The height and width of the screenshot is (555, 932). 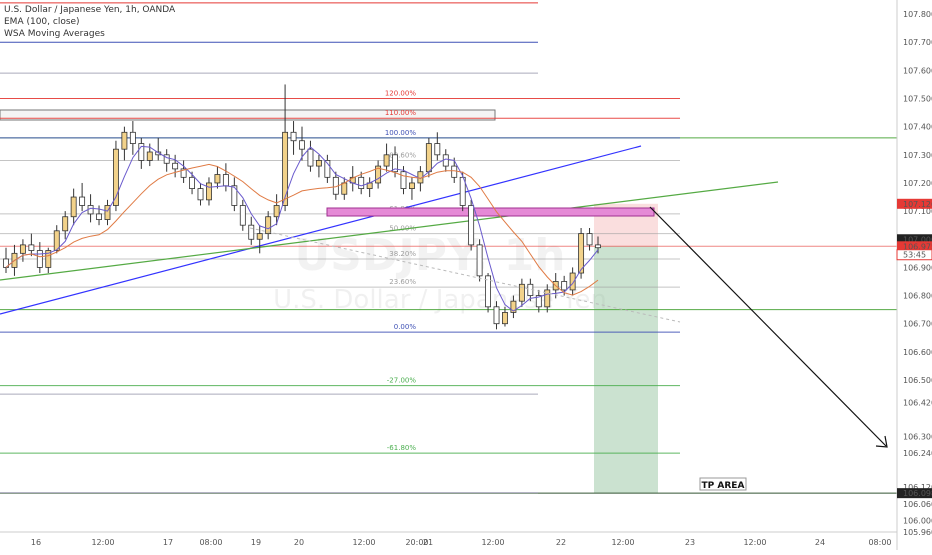 I want to click on fib-label-9: -27.00%, so click(x=402, y=381).